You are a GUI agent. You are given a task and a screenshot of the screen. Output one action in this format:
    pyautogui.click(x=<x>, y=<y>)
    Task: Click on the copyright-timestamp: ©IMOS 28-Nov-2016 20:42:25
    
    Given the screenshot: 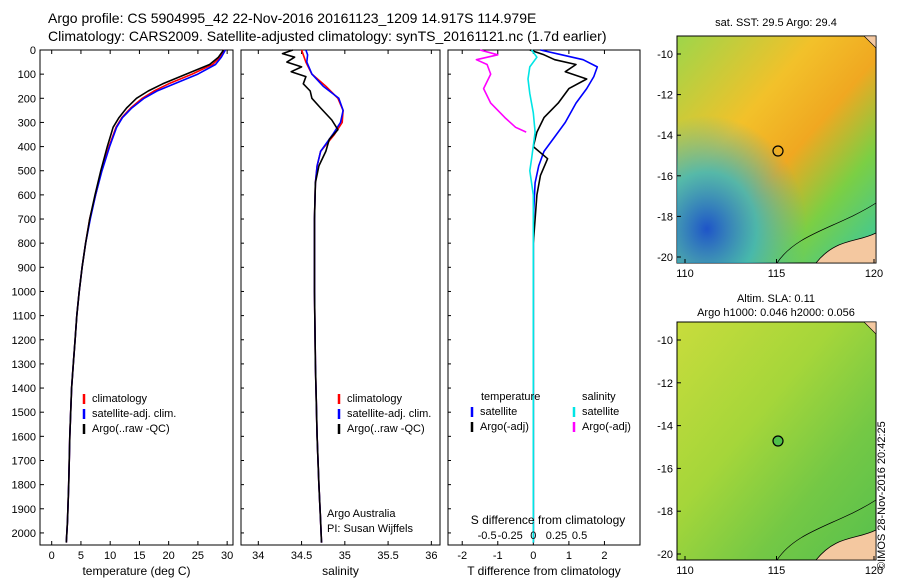 What is the action you would take?
    pyautogui.click(x=882, y=495)
    